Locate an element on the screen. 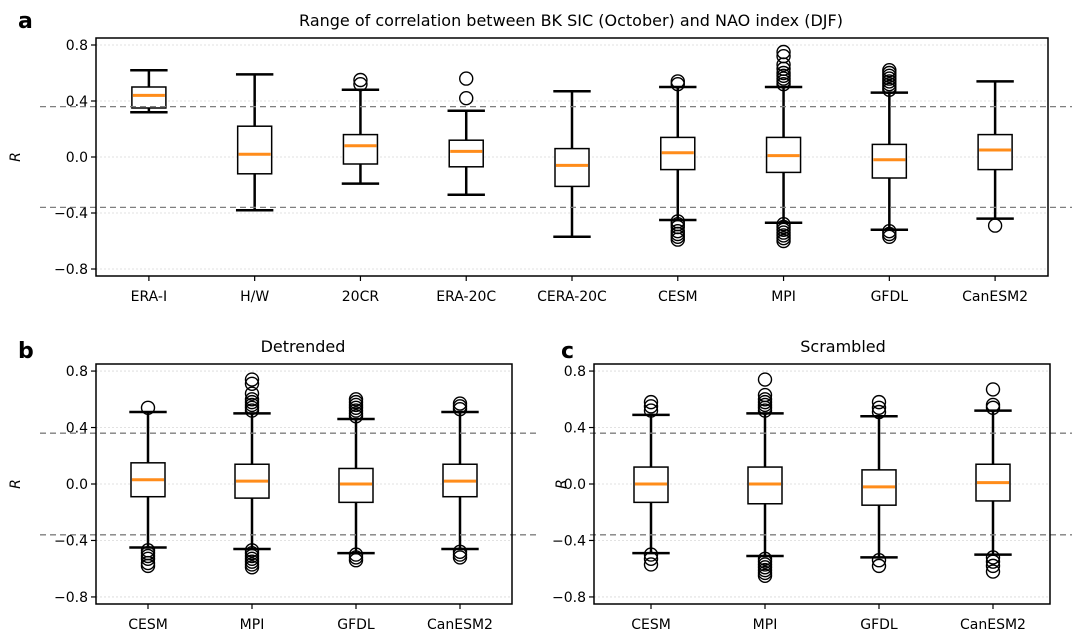  box-ERA-20C is located at coordinates (466, 134).